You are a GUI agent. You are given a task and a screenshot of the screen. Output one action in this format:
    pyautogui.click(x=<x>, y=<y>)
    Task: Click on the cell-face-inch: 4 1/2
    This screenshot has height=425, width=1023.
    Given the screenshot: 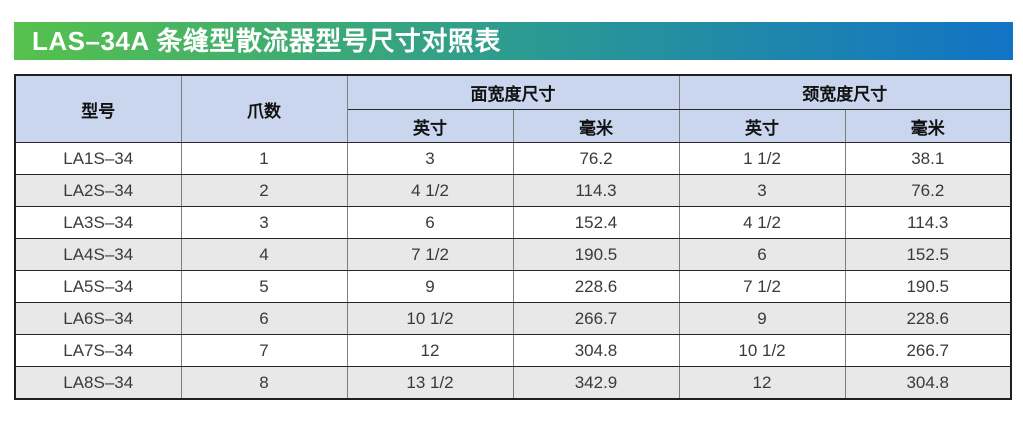 What is the action you would take?
    pyautogui.click(x=430, y=190)
    